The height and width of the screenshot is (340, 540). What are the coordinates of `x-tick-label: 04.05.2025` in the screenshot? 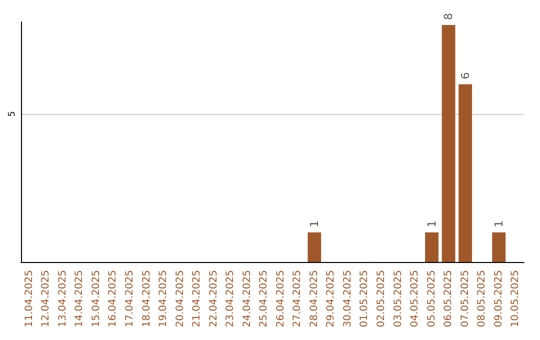 It's located at (415, 299).